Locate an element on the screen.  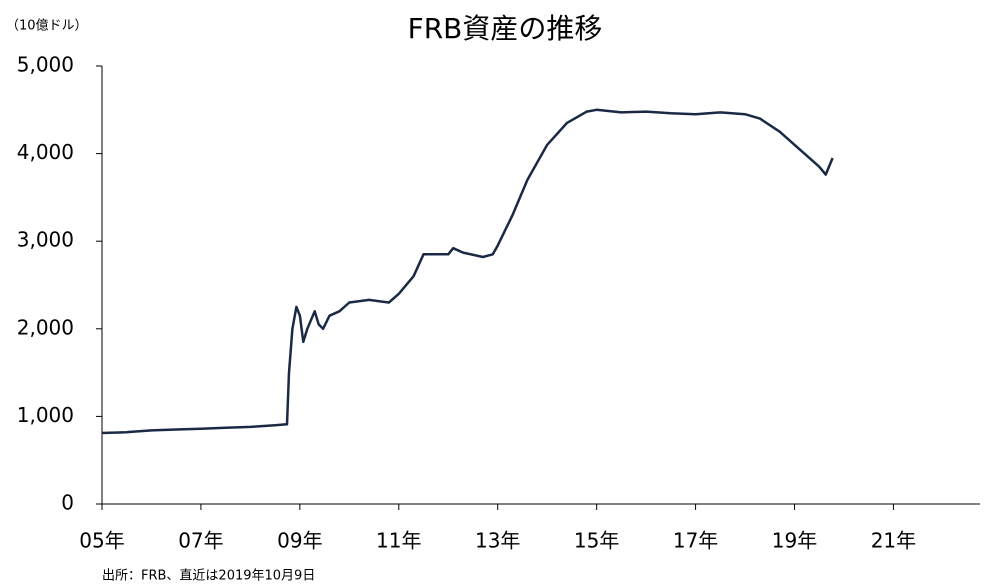
y-tick-label: 4,000 is located at coordinates (45, 152).